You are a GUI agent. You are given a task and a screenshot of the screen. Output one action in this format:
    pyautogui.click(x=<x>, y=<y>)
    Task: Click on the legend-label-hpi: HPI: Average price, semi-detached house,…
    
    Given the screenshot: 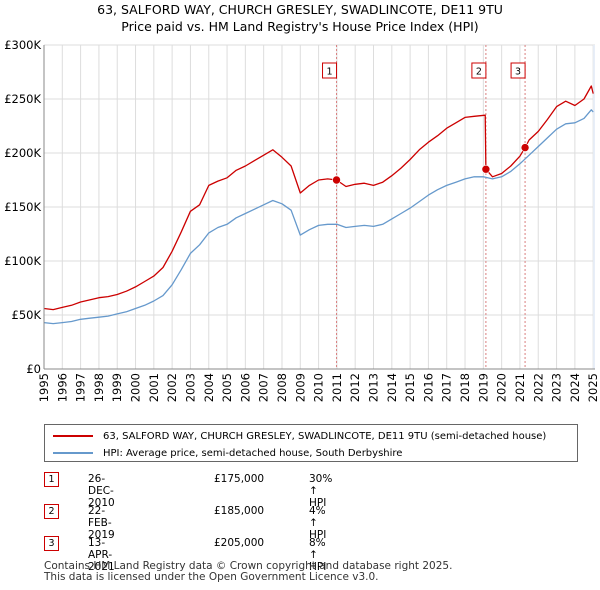 What is the action you would take?
    pyautogui.click(x=253, y=453)
    